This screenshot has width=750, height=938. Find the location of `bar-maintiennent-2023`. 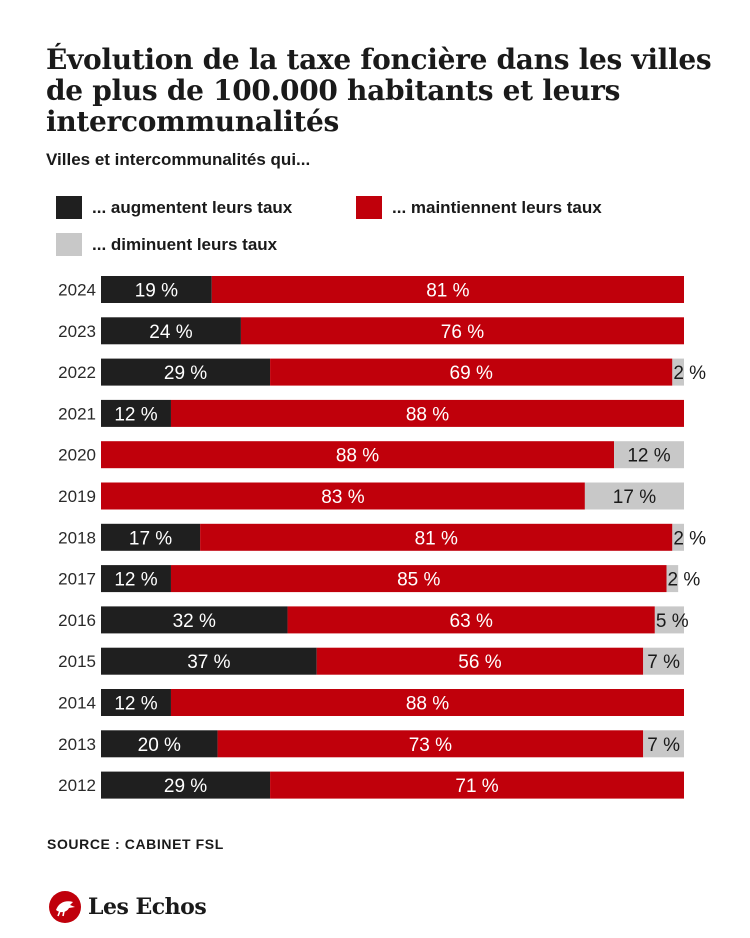

bar-maintiennent-2023 is located at coordinates (462, 331).